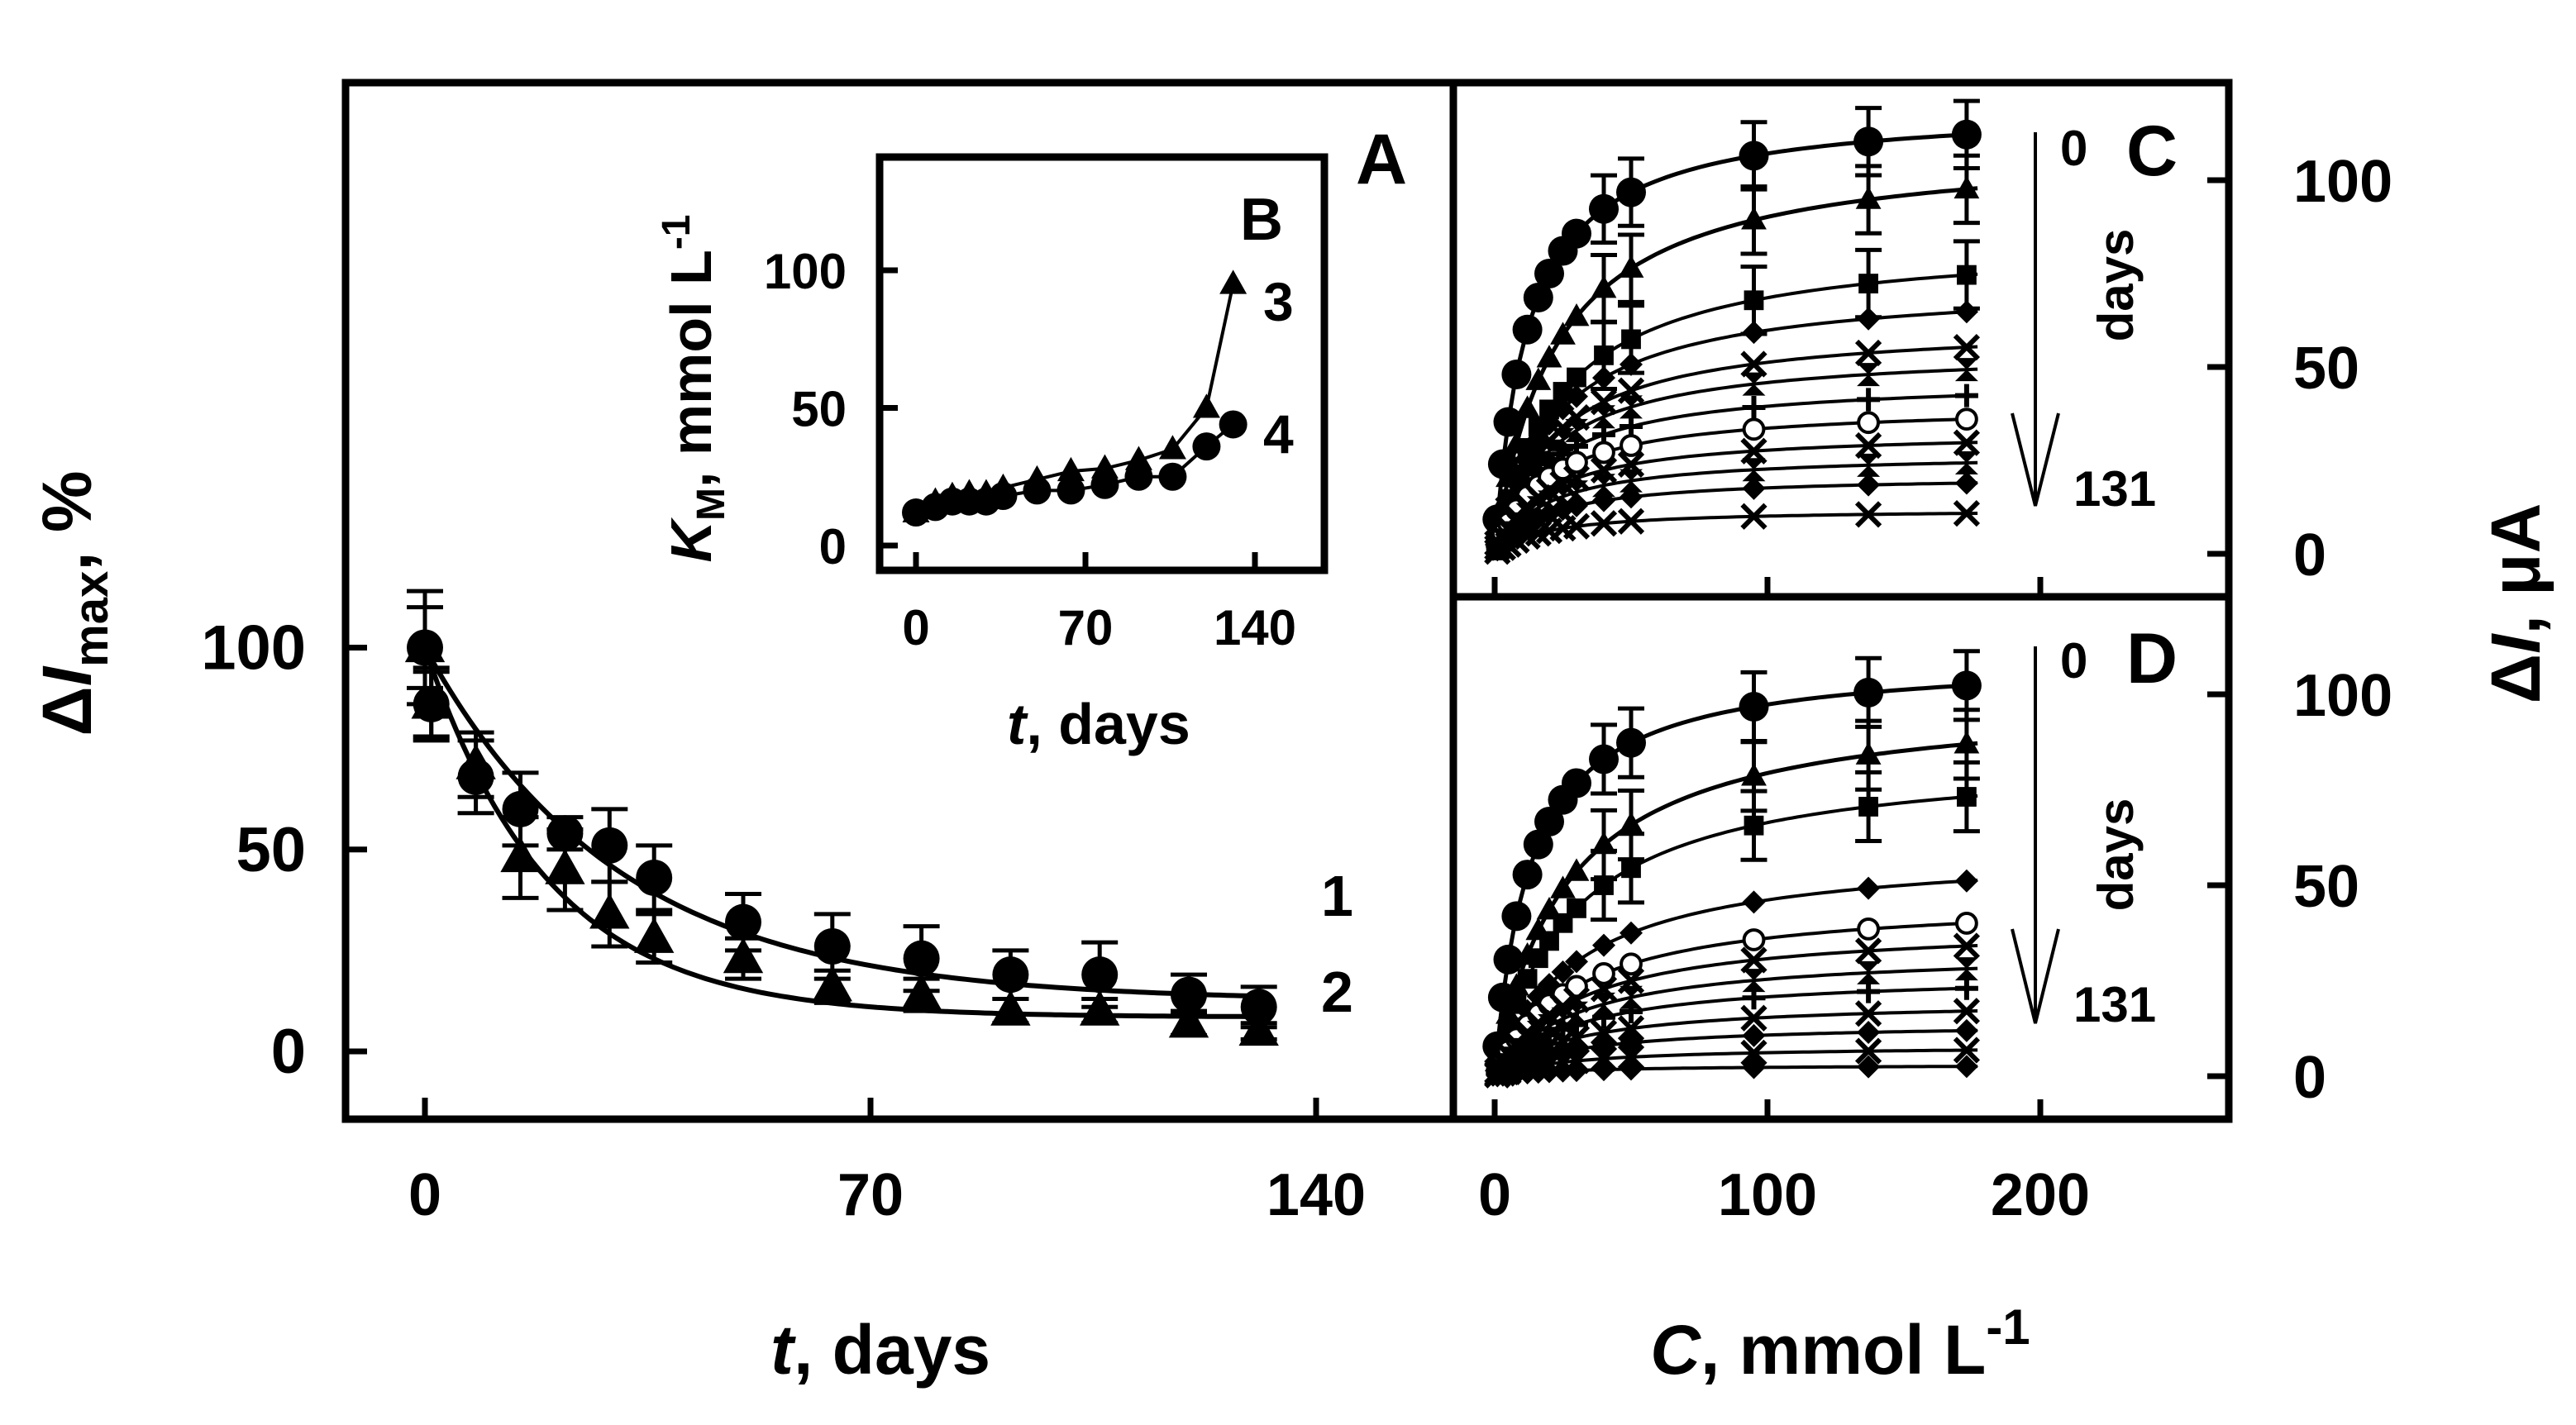  Describe the element at coordinates (254, 648) in the screenshot. I see `panel-a-y-tick-label: 100` at that location.